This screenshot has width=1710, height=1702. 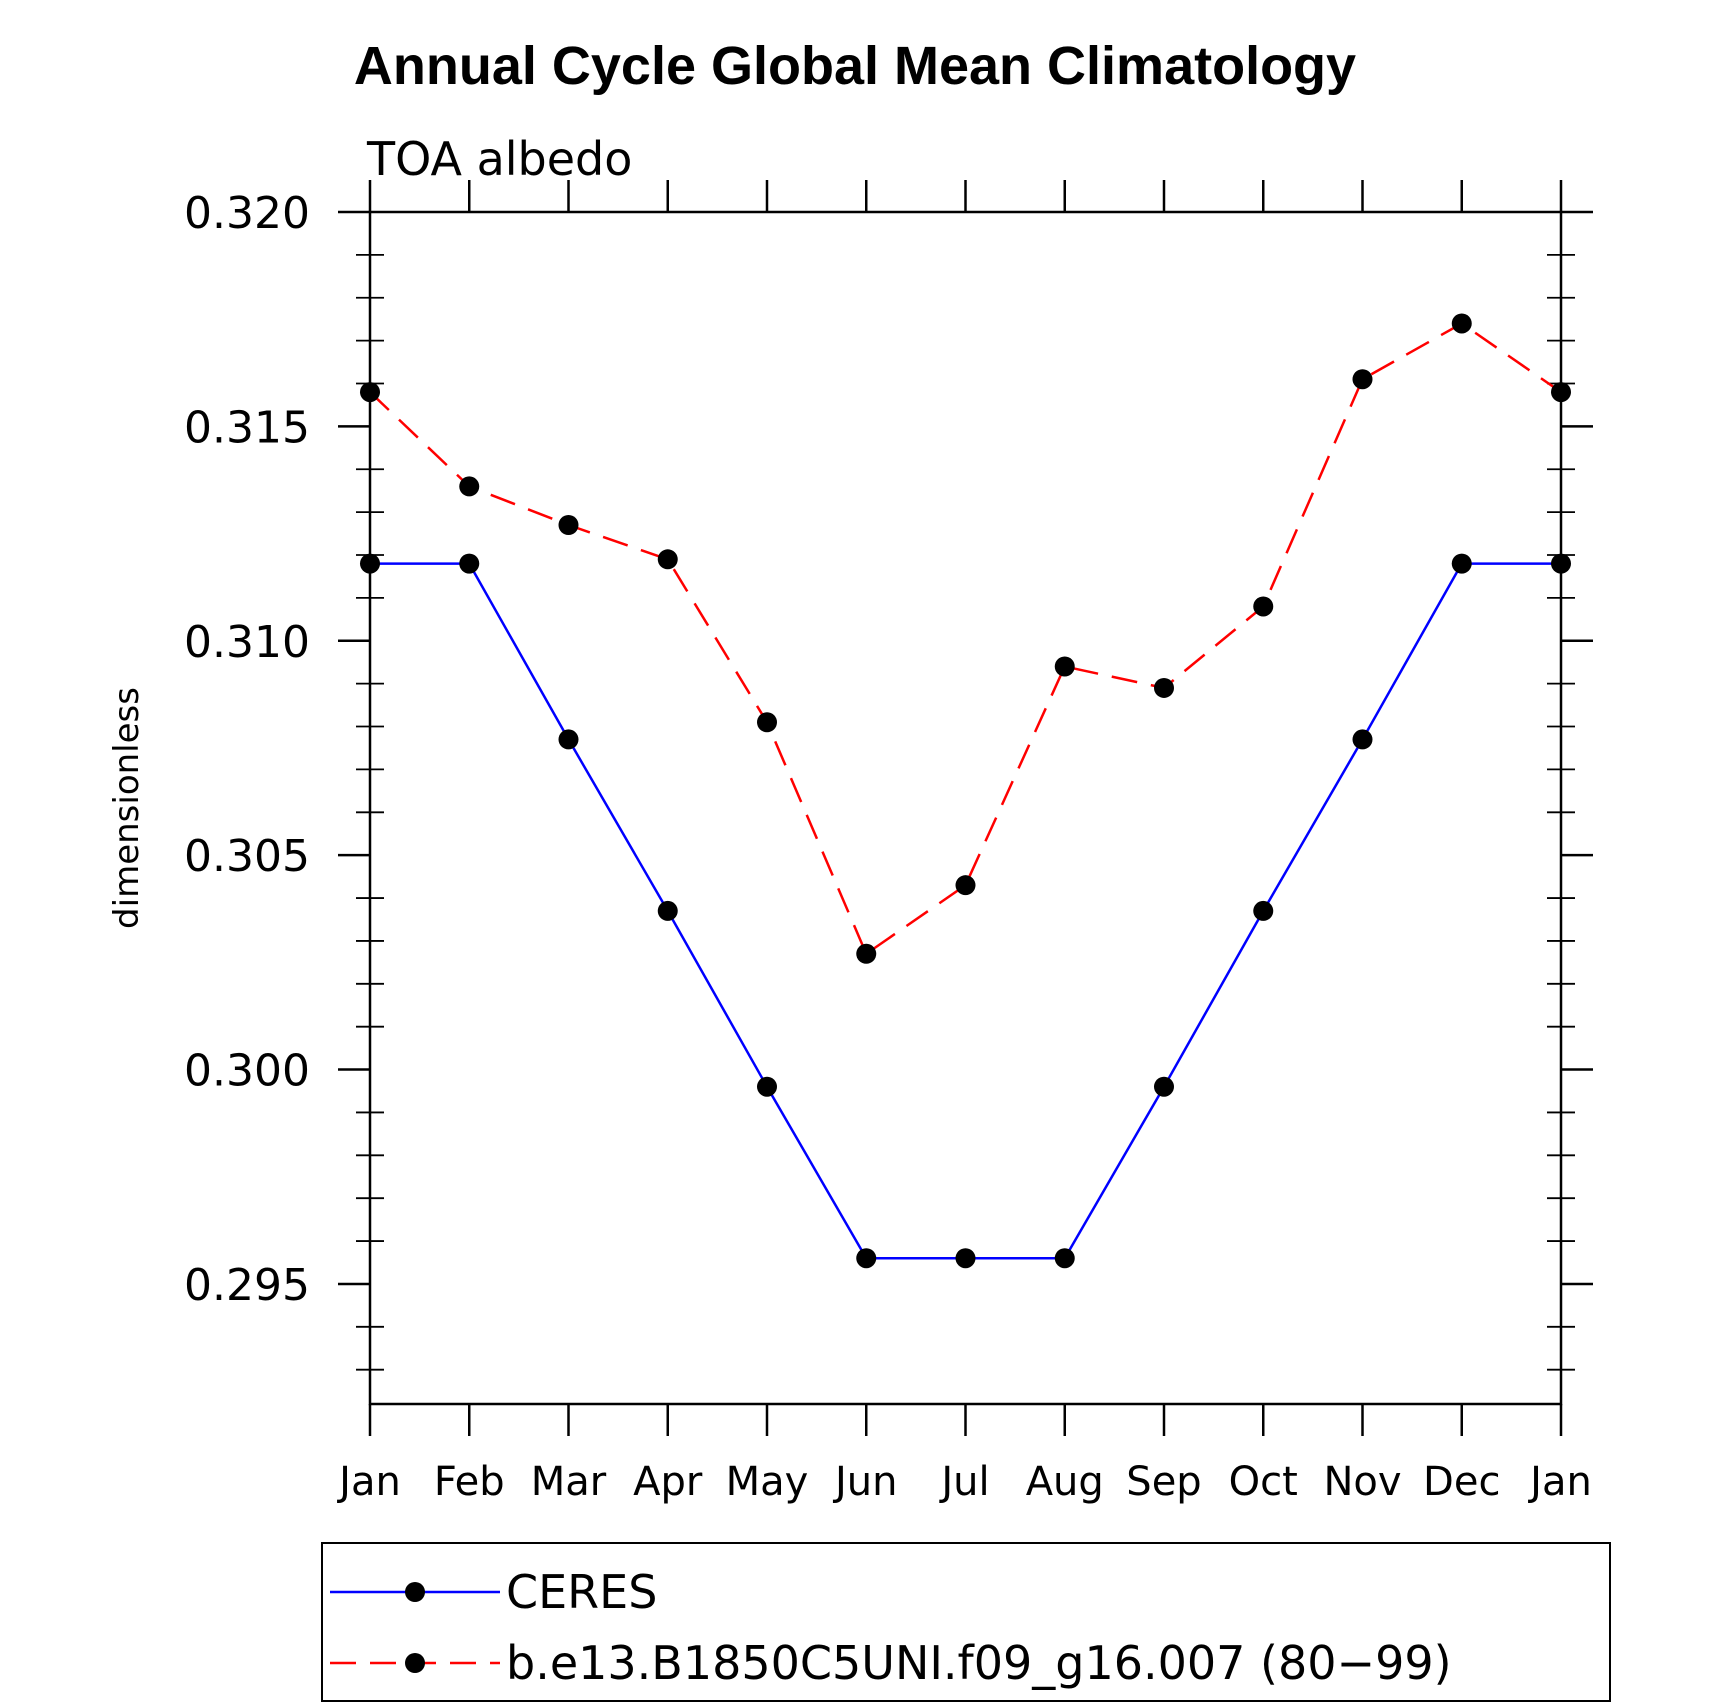 I want to click on x-tick-label: Sep, so click(x=1163, y=1482).